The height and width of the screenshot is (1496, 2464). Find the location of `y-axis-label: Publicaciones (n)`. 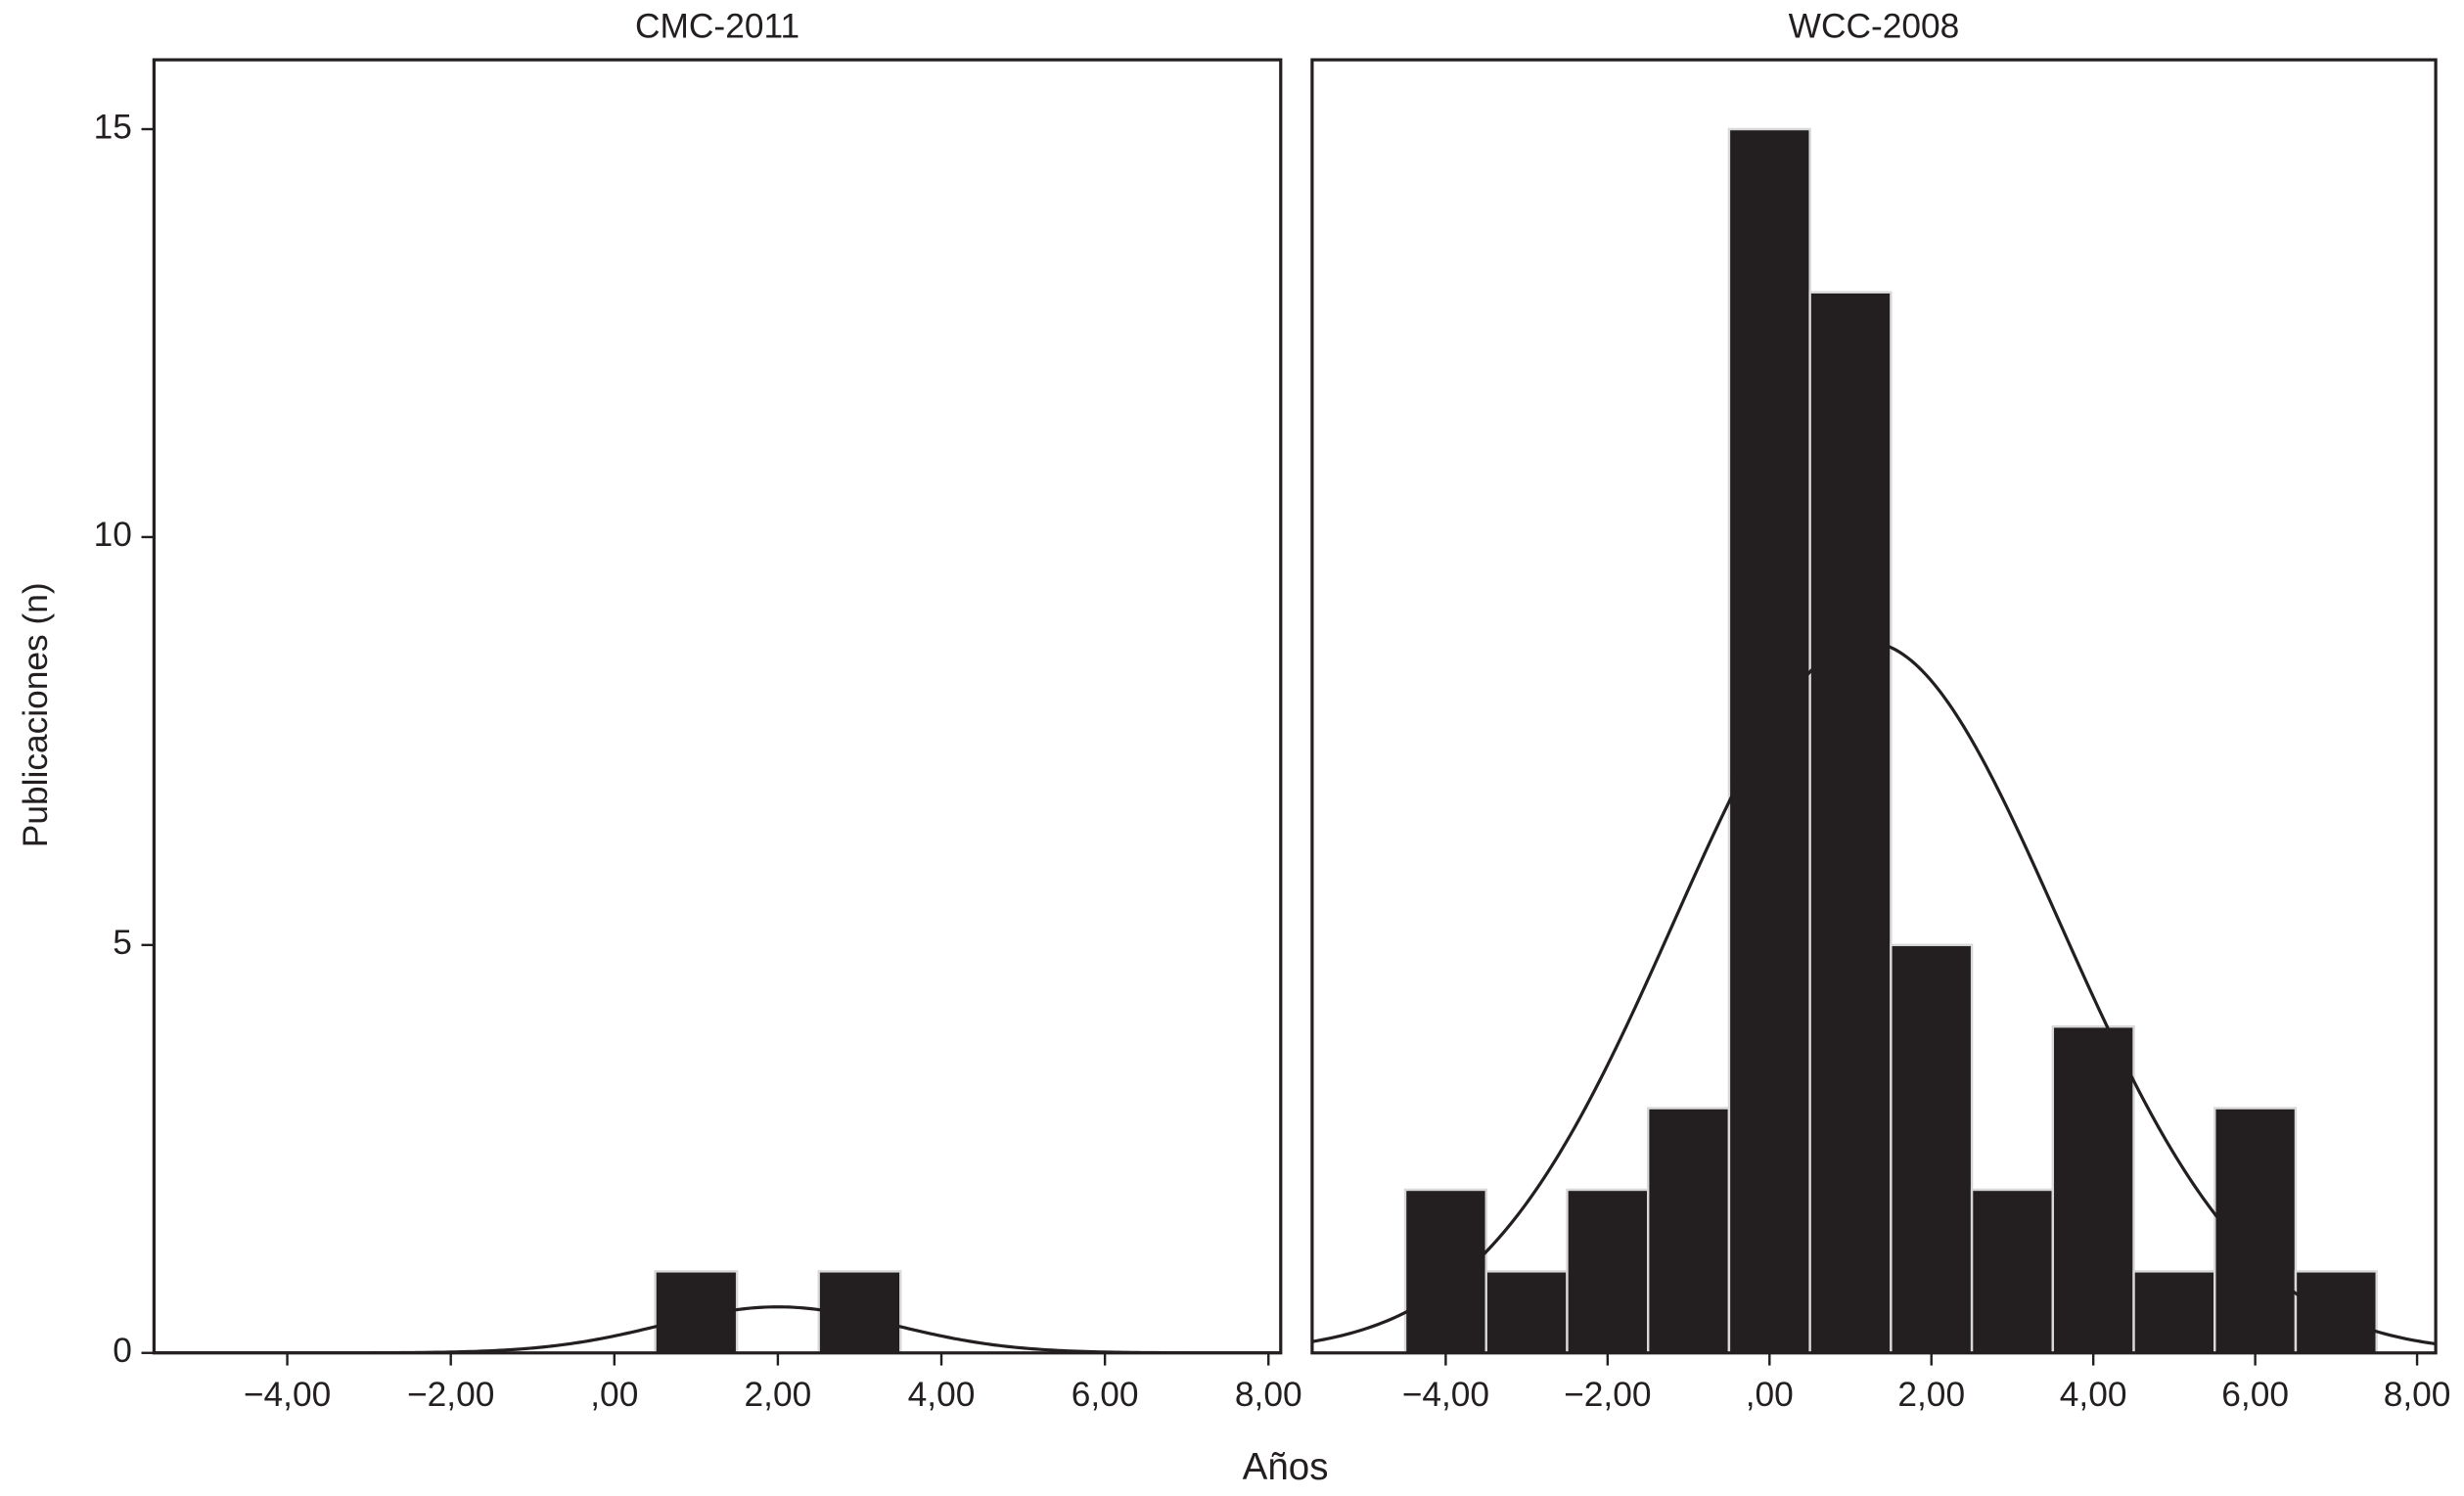

y-axis-label: Publicaciones (n) is located at coordinates (36, 714).